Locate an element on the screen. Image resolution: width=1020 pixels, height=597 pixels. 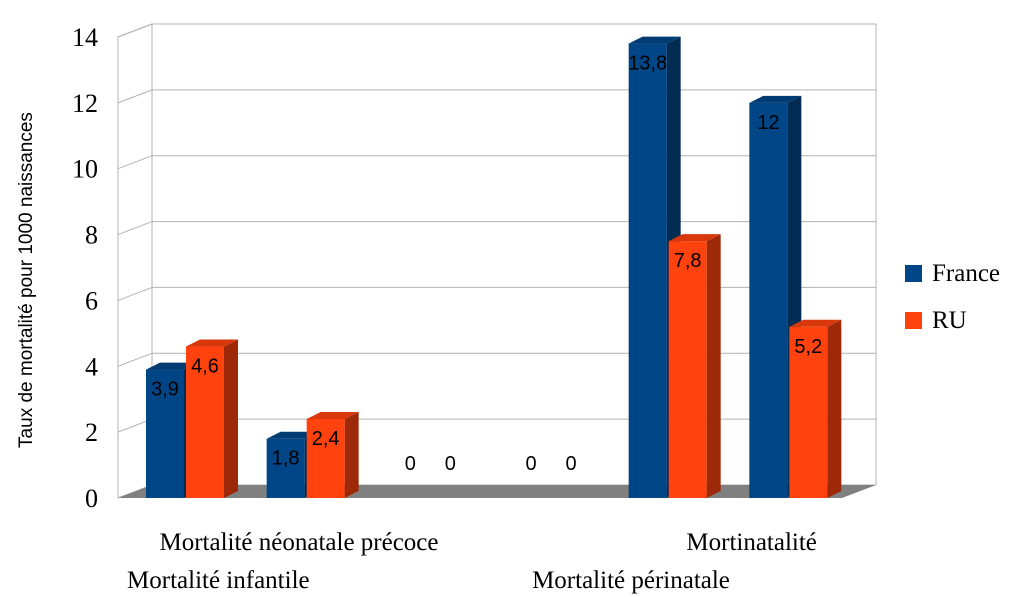
y-axis-label: Taux de mortalité pour 1000 naissances is located at coordinates (26, 280).